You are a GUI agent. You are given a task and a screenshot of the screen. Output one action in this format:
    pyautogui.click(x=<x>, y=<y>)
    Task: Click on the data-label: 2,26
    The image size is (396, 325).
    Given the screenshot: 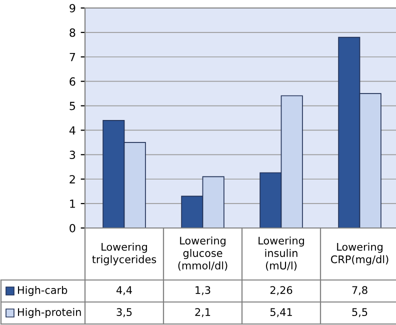 What is the action you would take?
    pyautogui.click(x=281, y=291)
    